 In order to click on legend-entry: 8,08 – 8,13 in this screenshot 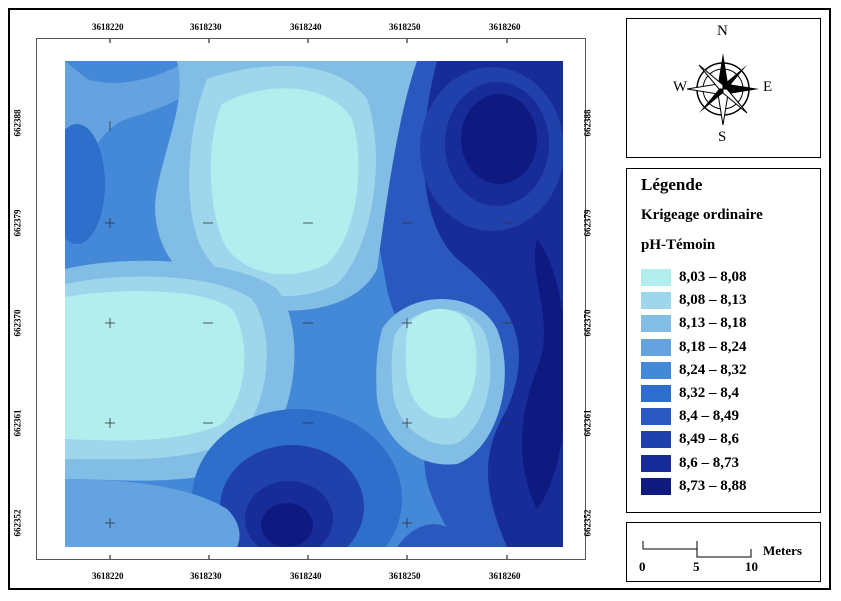, I will do `click(694, 300)`.